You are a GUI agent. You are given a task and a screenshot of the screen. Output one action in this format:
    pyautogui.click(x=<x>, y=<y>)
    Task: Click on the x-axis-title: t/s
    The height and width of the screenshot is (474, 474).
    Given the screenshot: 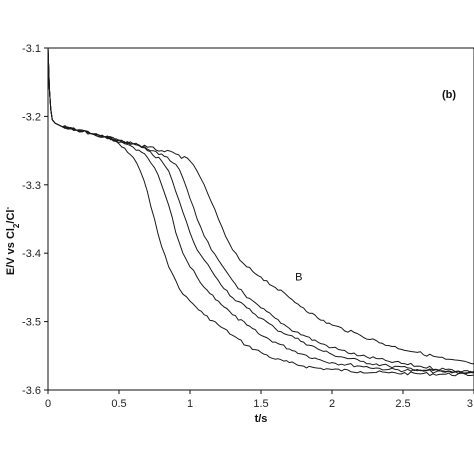 What is the action you would take?
    pyautogui.click(x=261, y=419)
    